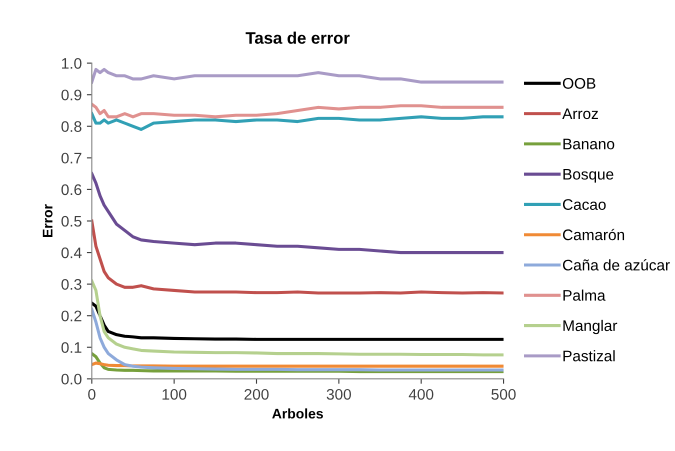 The width and height of the screenshot is (675, 451). Describe the element at coordinates (71, 221) in the screenshot. I see `y-tick-label: 0.5` at that location.